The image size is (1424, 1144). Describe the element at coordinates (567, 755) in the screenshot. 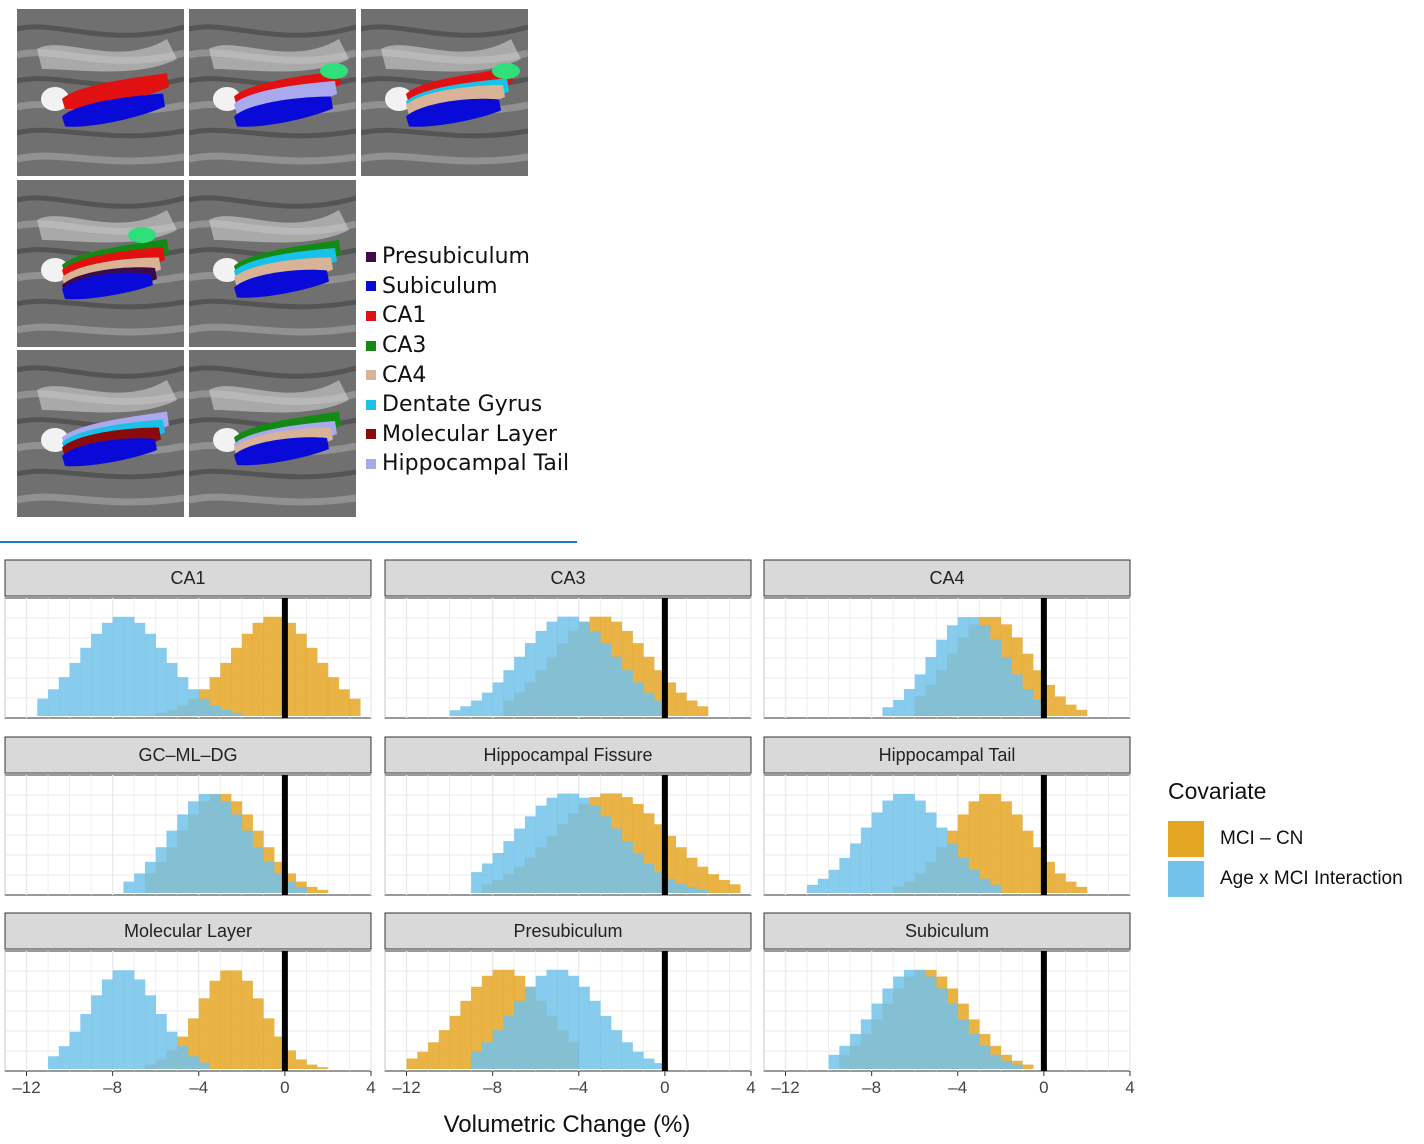

I see `facet-title: Hippocampal Fissure` at that location.